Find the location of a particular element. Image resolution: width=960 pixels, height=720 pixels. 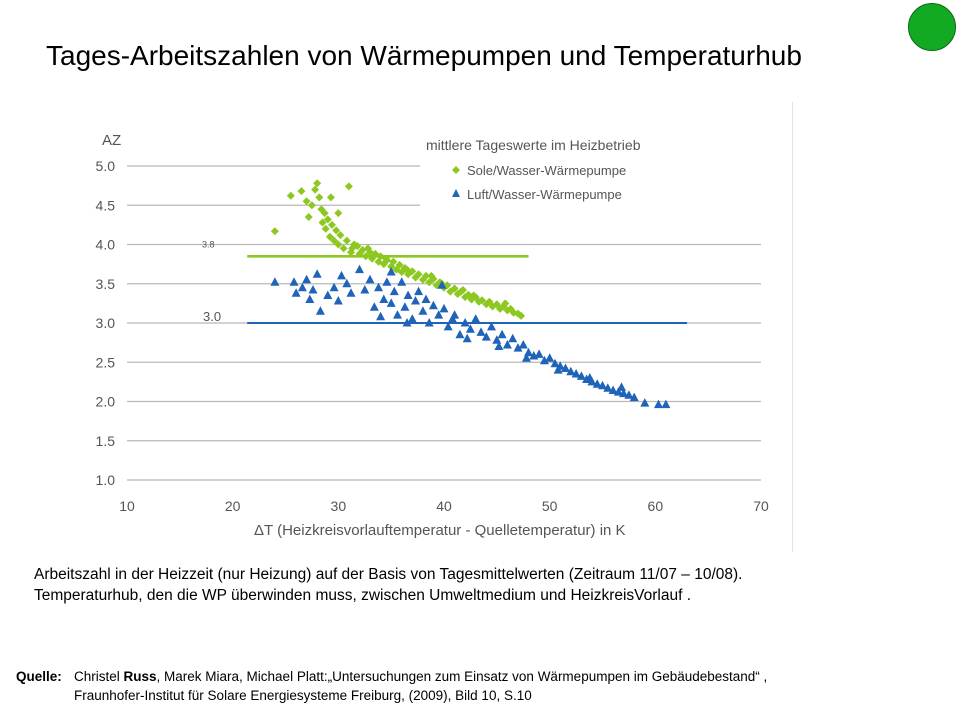

x-tick-label-3: 40 is located at coordinates (444, 506).